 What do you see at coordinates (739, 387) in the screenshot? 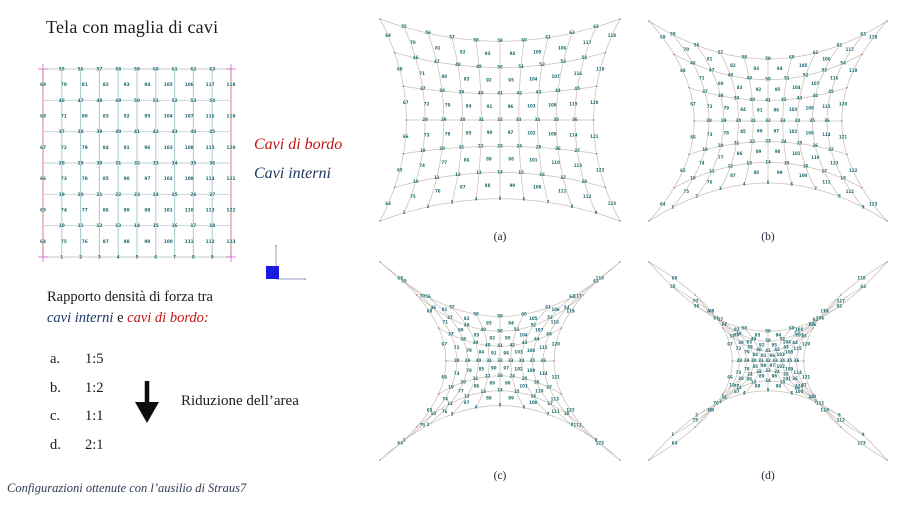
I see `svg-text: 12` at bounding box center [739, 387].